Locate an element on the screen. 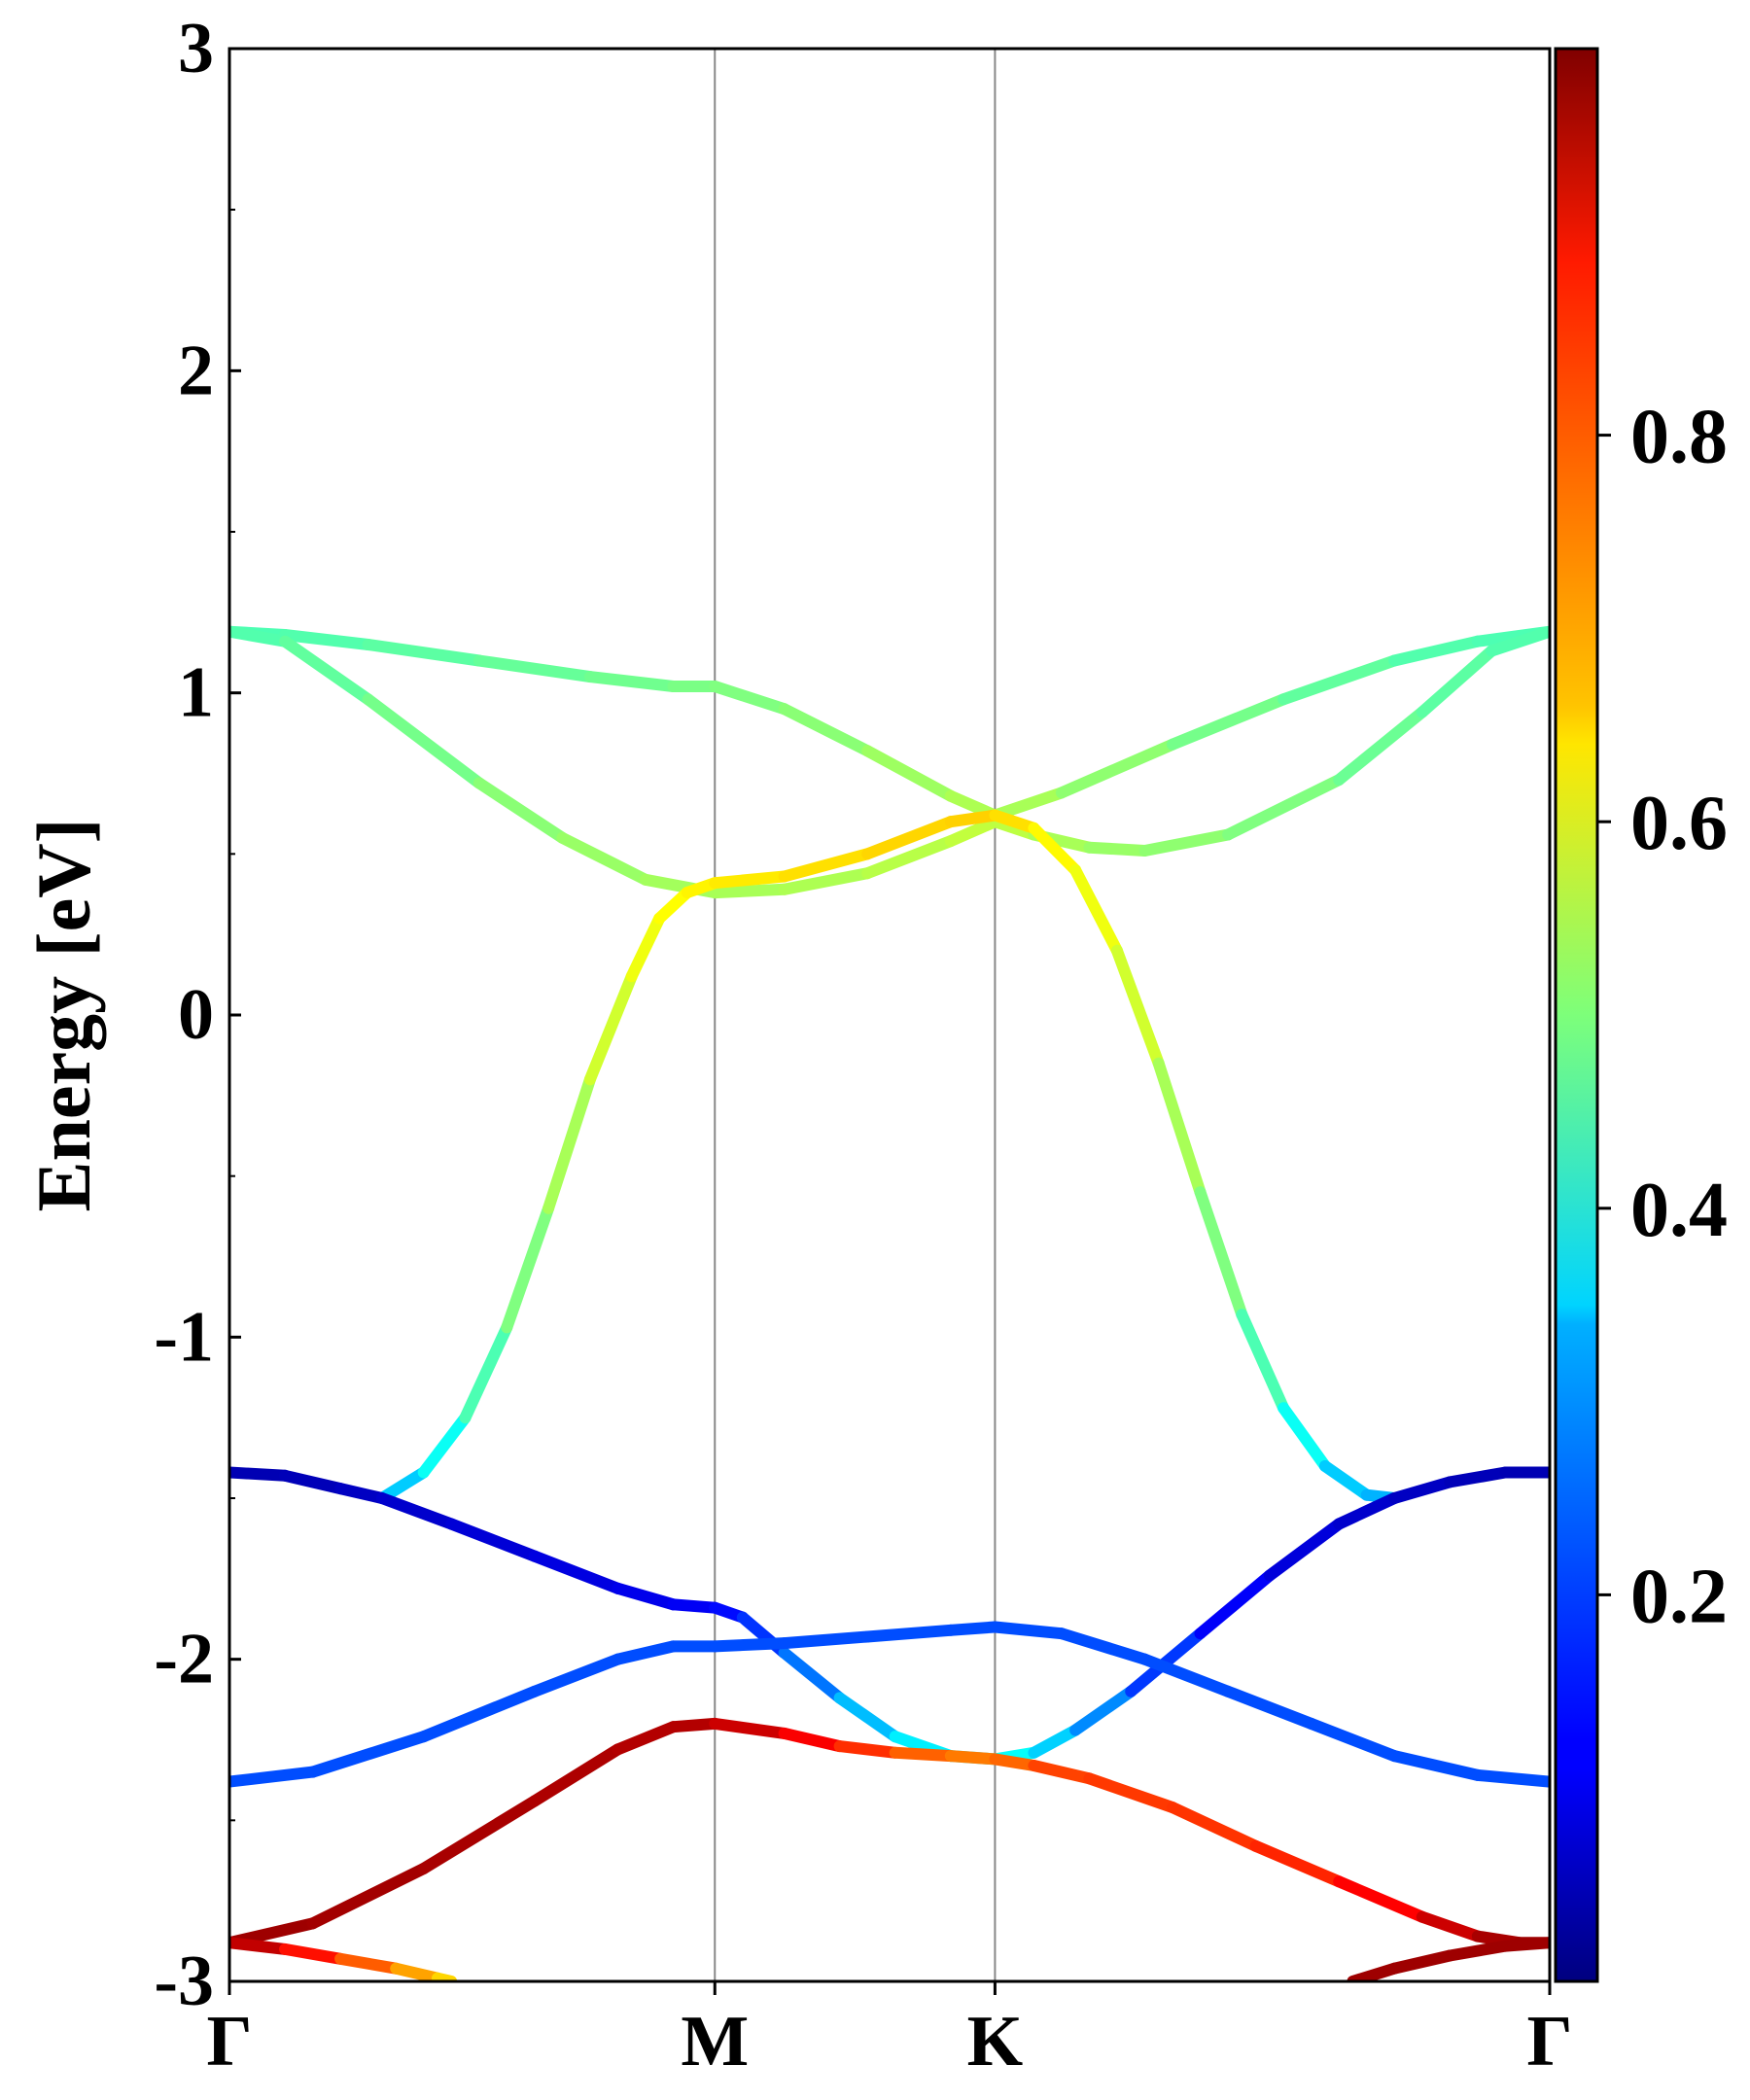 The image size is (1750, 2100). y-tick-label: -3 is located at coordinates (184, 1981).